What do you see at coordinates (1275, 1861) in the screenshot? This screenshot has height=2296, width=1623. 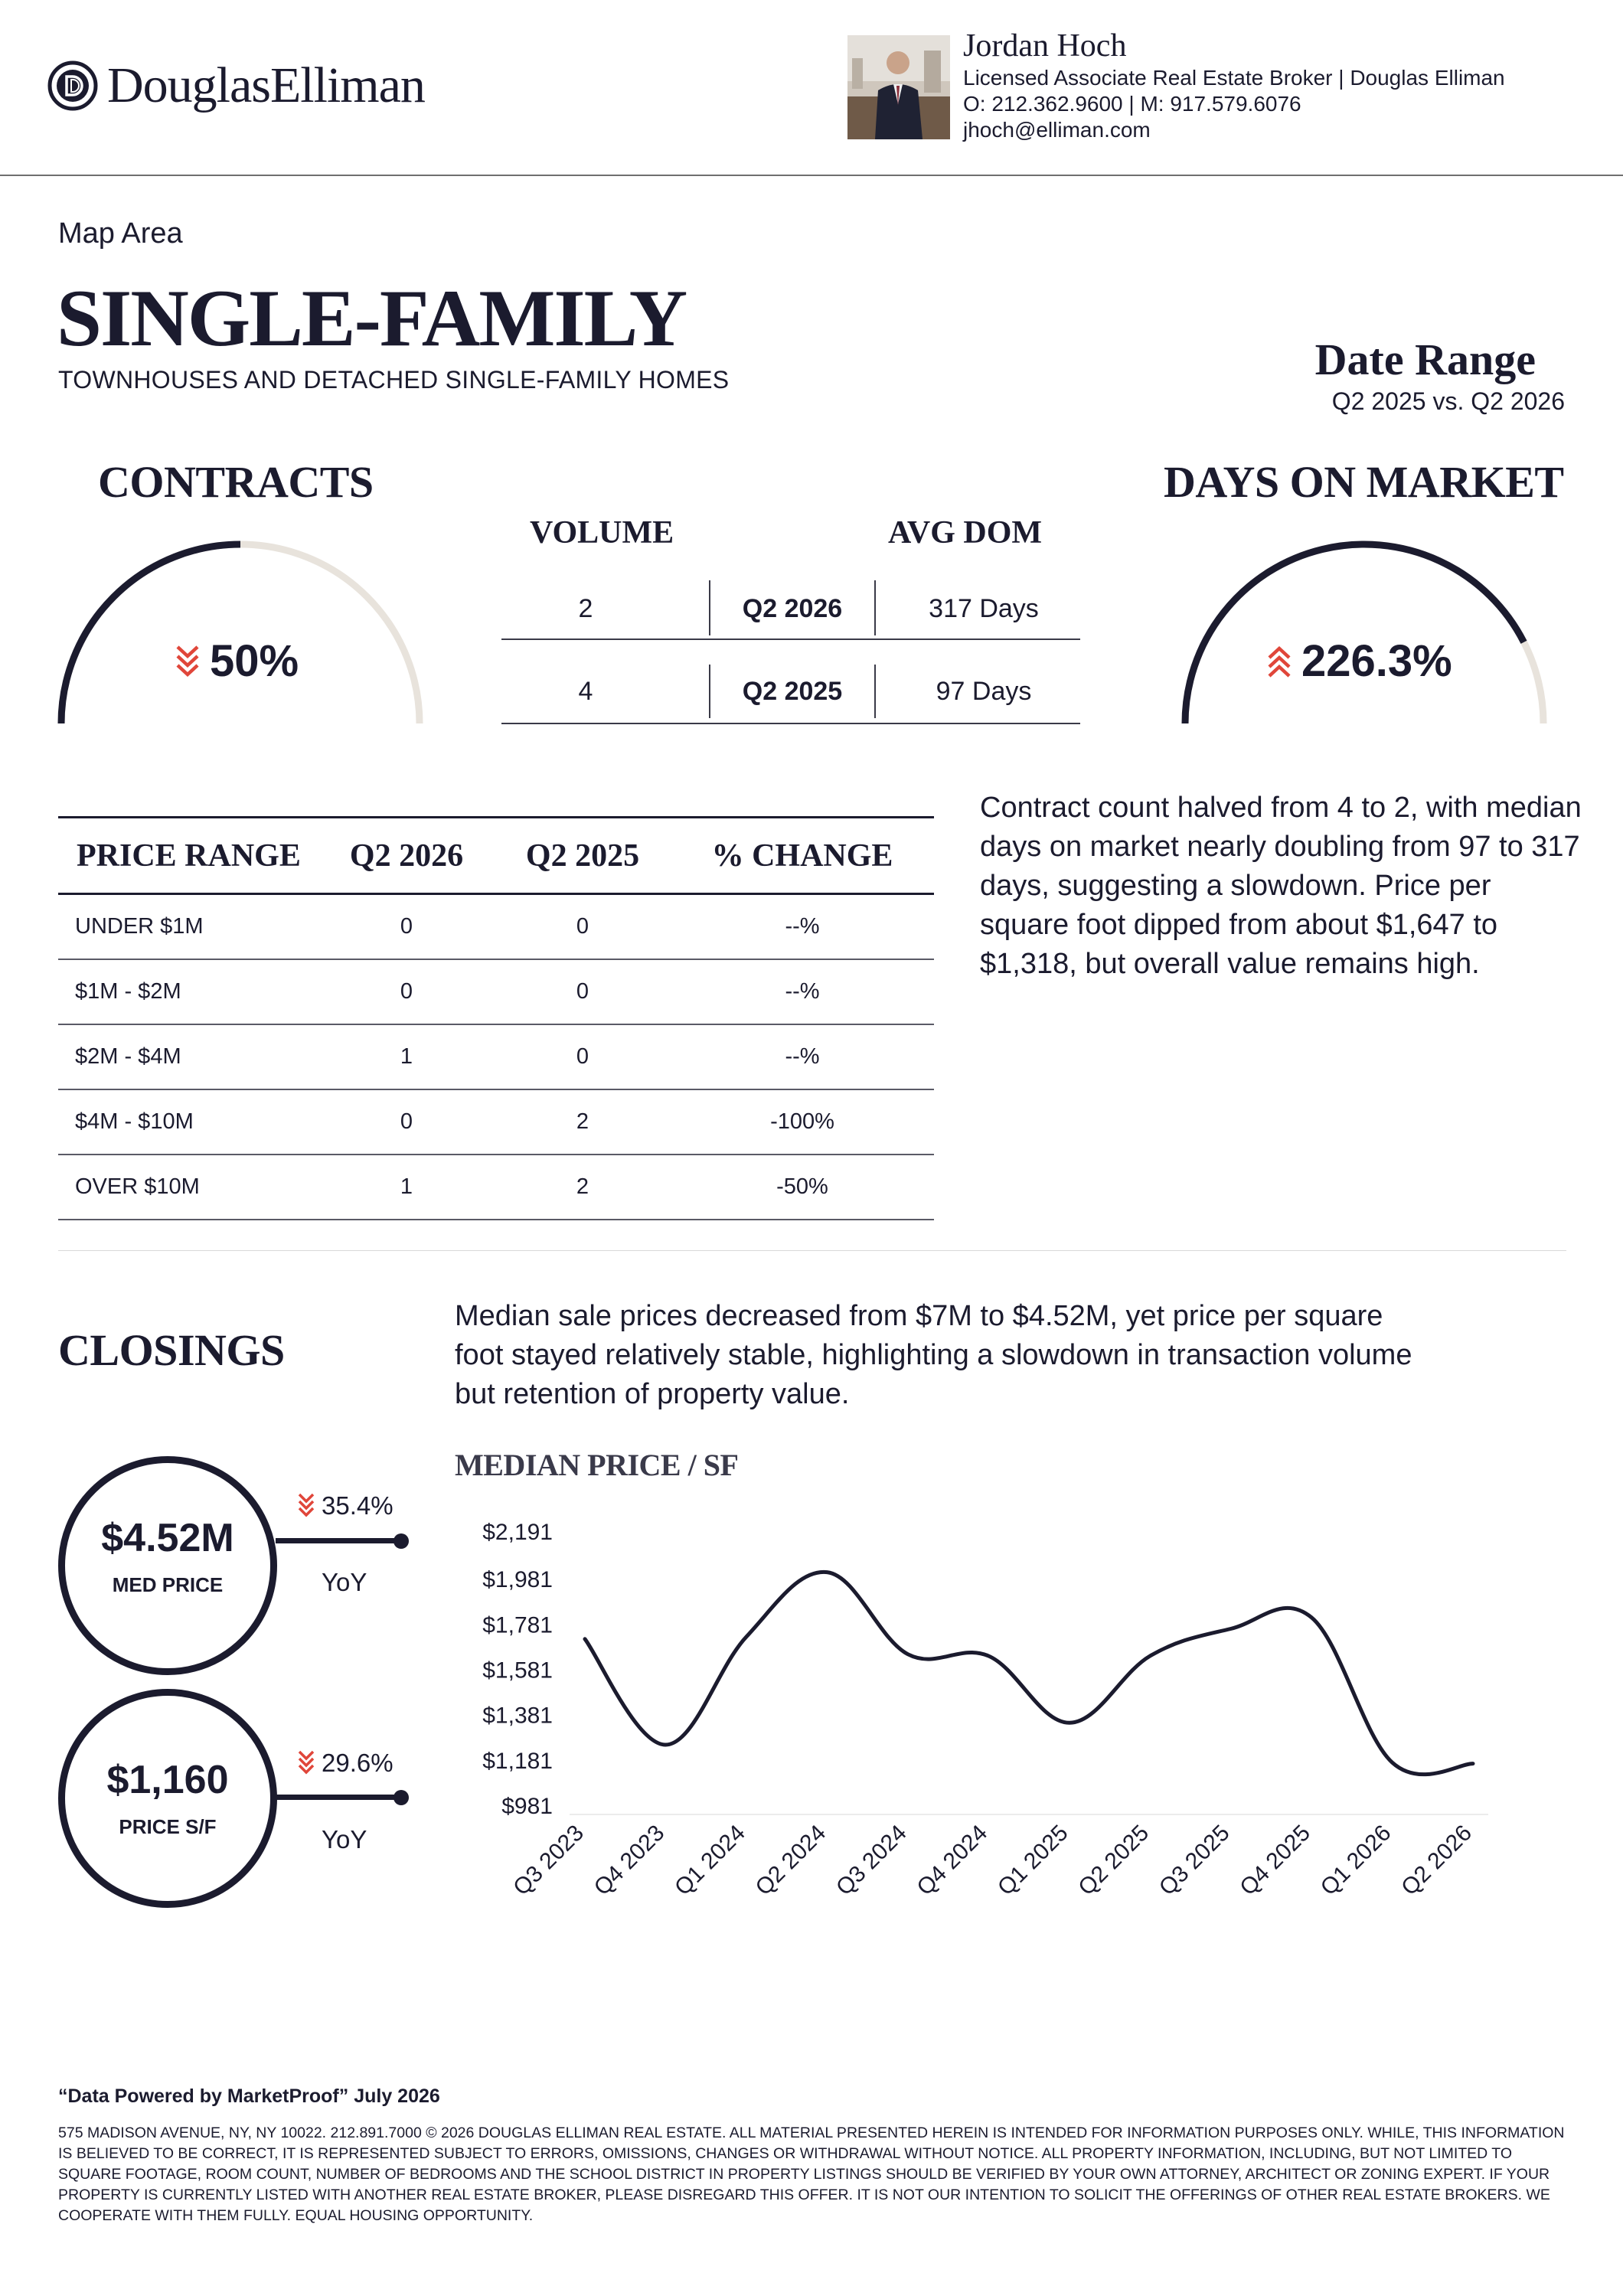 I see `x-tick-label: Q4 2025` at bounding box center [1275, 1861].